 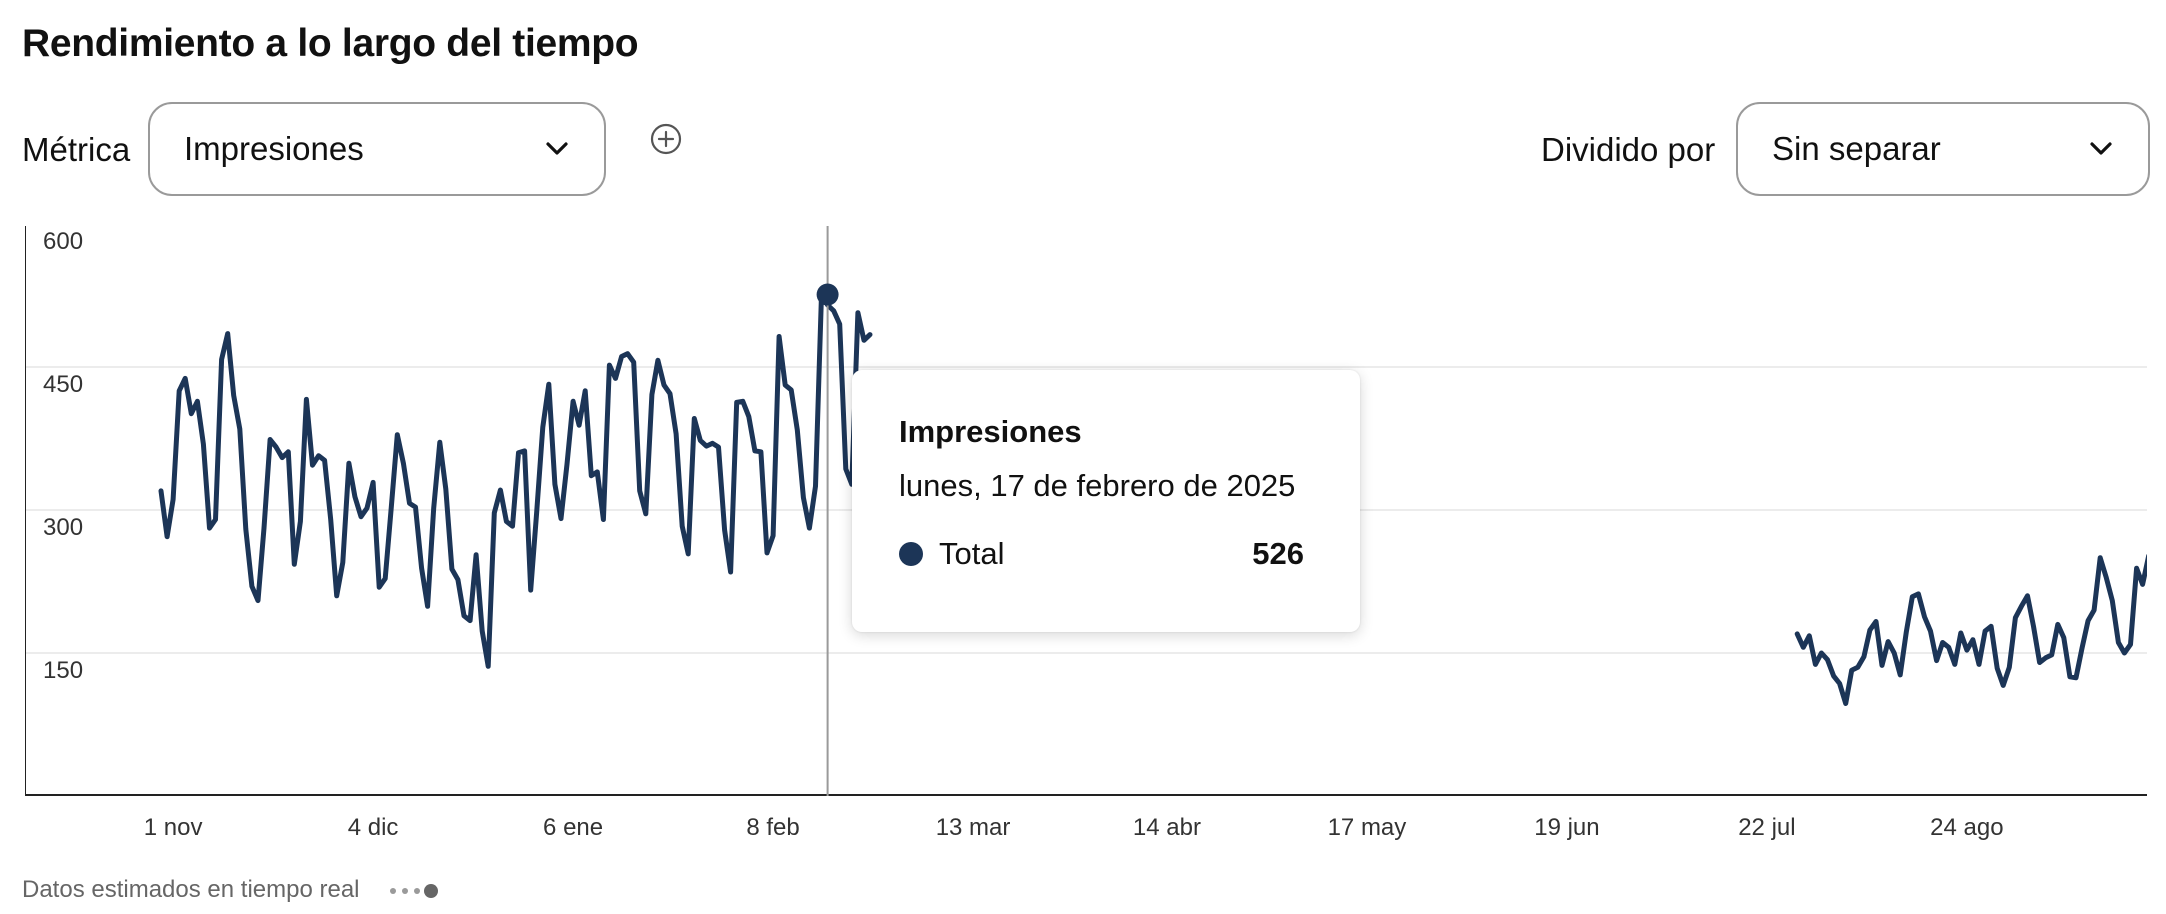 I want to click on add-metric-button, so click(x=666, y=139).